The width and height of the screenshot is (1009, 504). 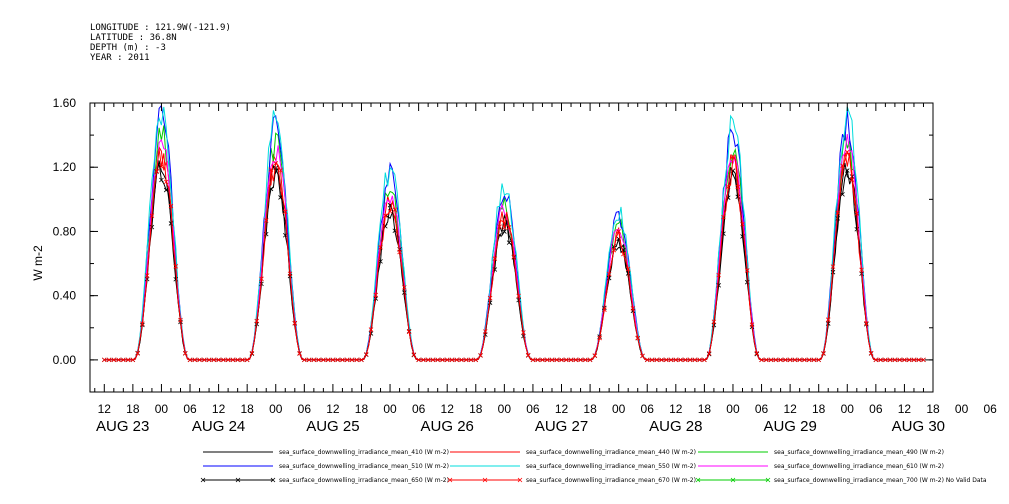 What do you see at coordinates (218, 426) in the screenshot?
I see `day-label: AUG 24` at bounding box center [218, 426].